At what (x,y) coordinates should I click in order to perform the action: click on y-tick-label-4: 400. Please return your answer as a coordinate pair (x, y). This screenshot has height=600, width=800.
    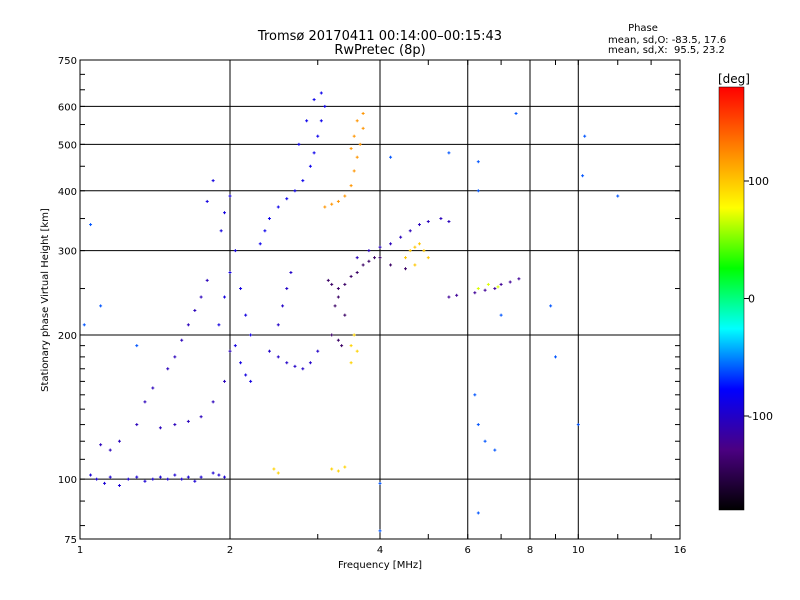
    Looking at the image, I should click on (67, 192).